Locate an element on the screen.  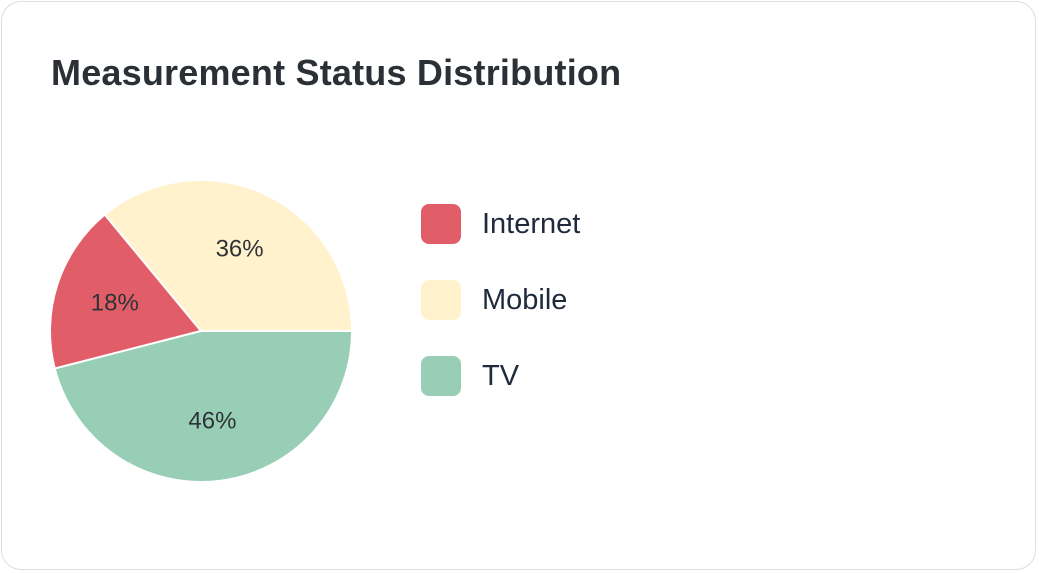
legend-item-mobile: Mobile is located at coordinates (500, 300).